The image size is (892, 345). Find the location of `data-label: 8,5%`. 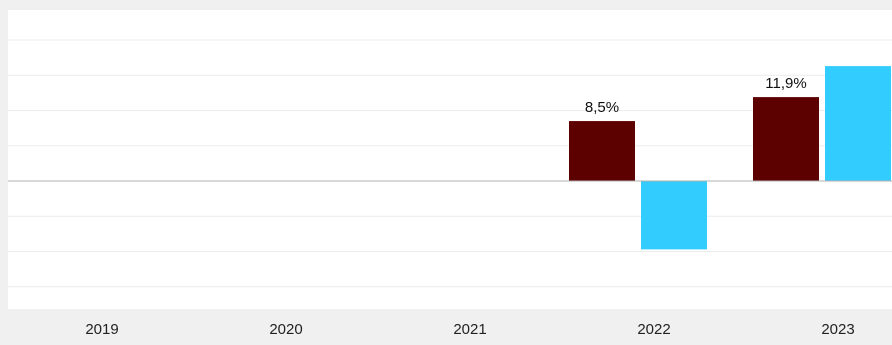

data-label: 8,5% is located at coordinates (602, 107).